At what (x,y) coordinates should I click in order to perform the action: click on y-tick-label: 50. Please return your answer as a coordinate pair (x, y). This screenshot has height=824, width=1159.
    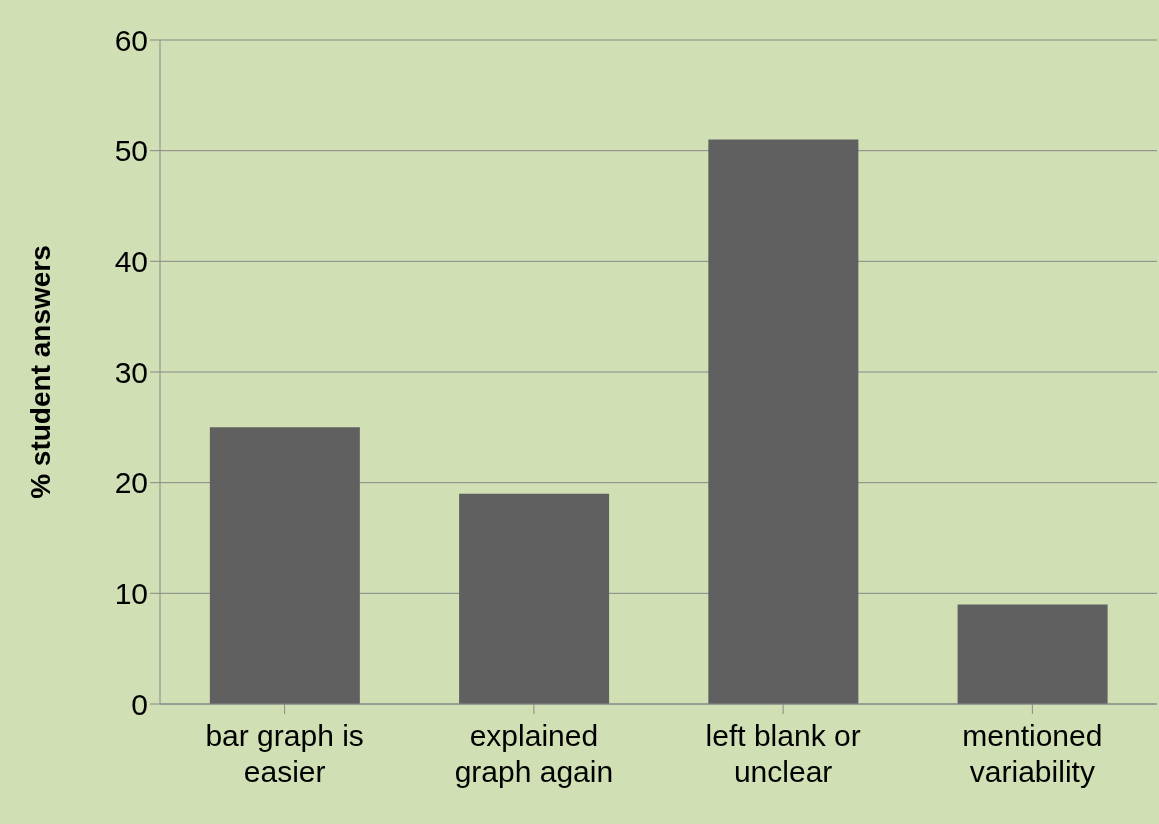
    Looking at the image, I should click on (131, 151).